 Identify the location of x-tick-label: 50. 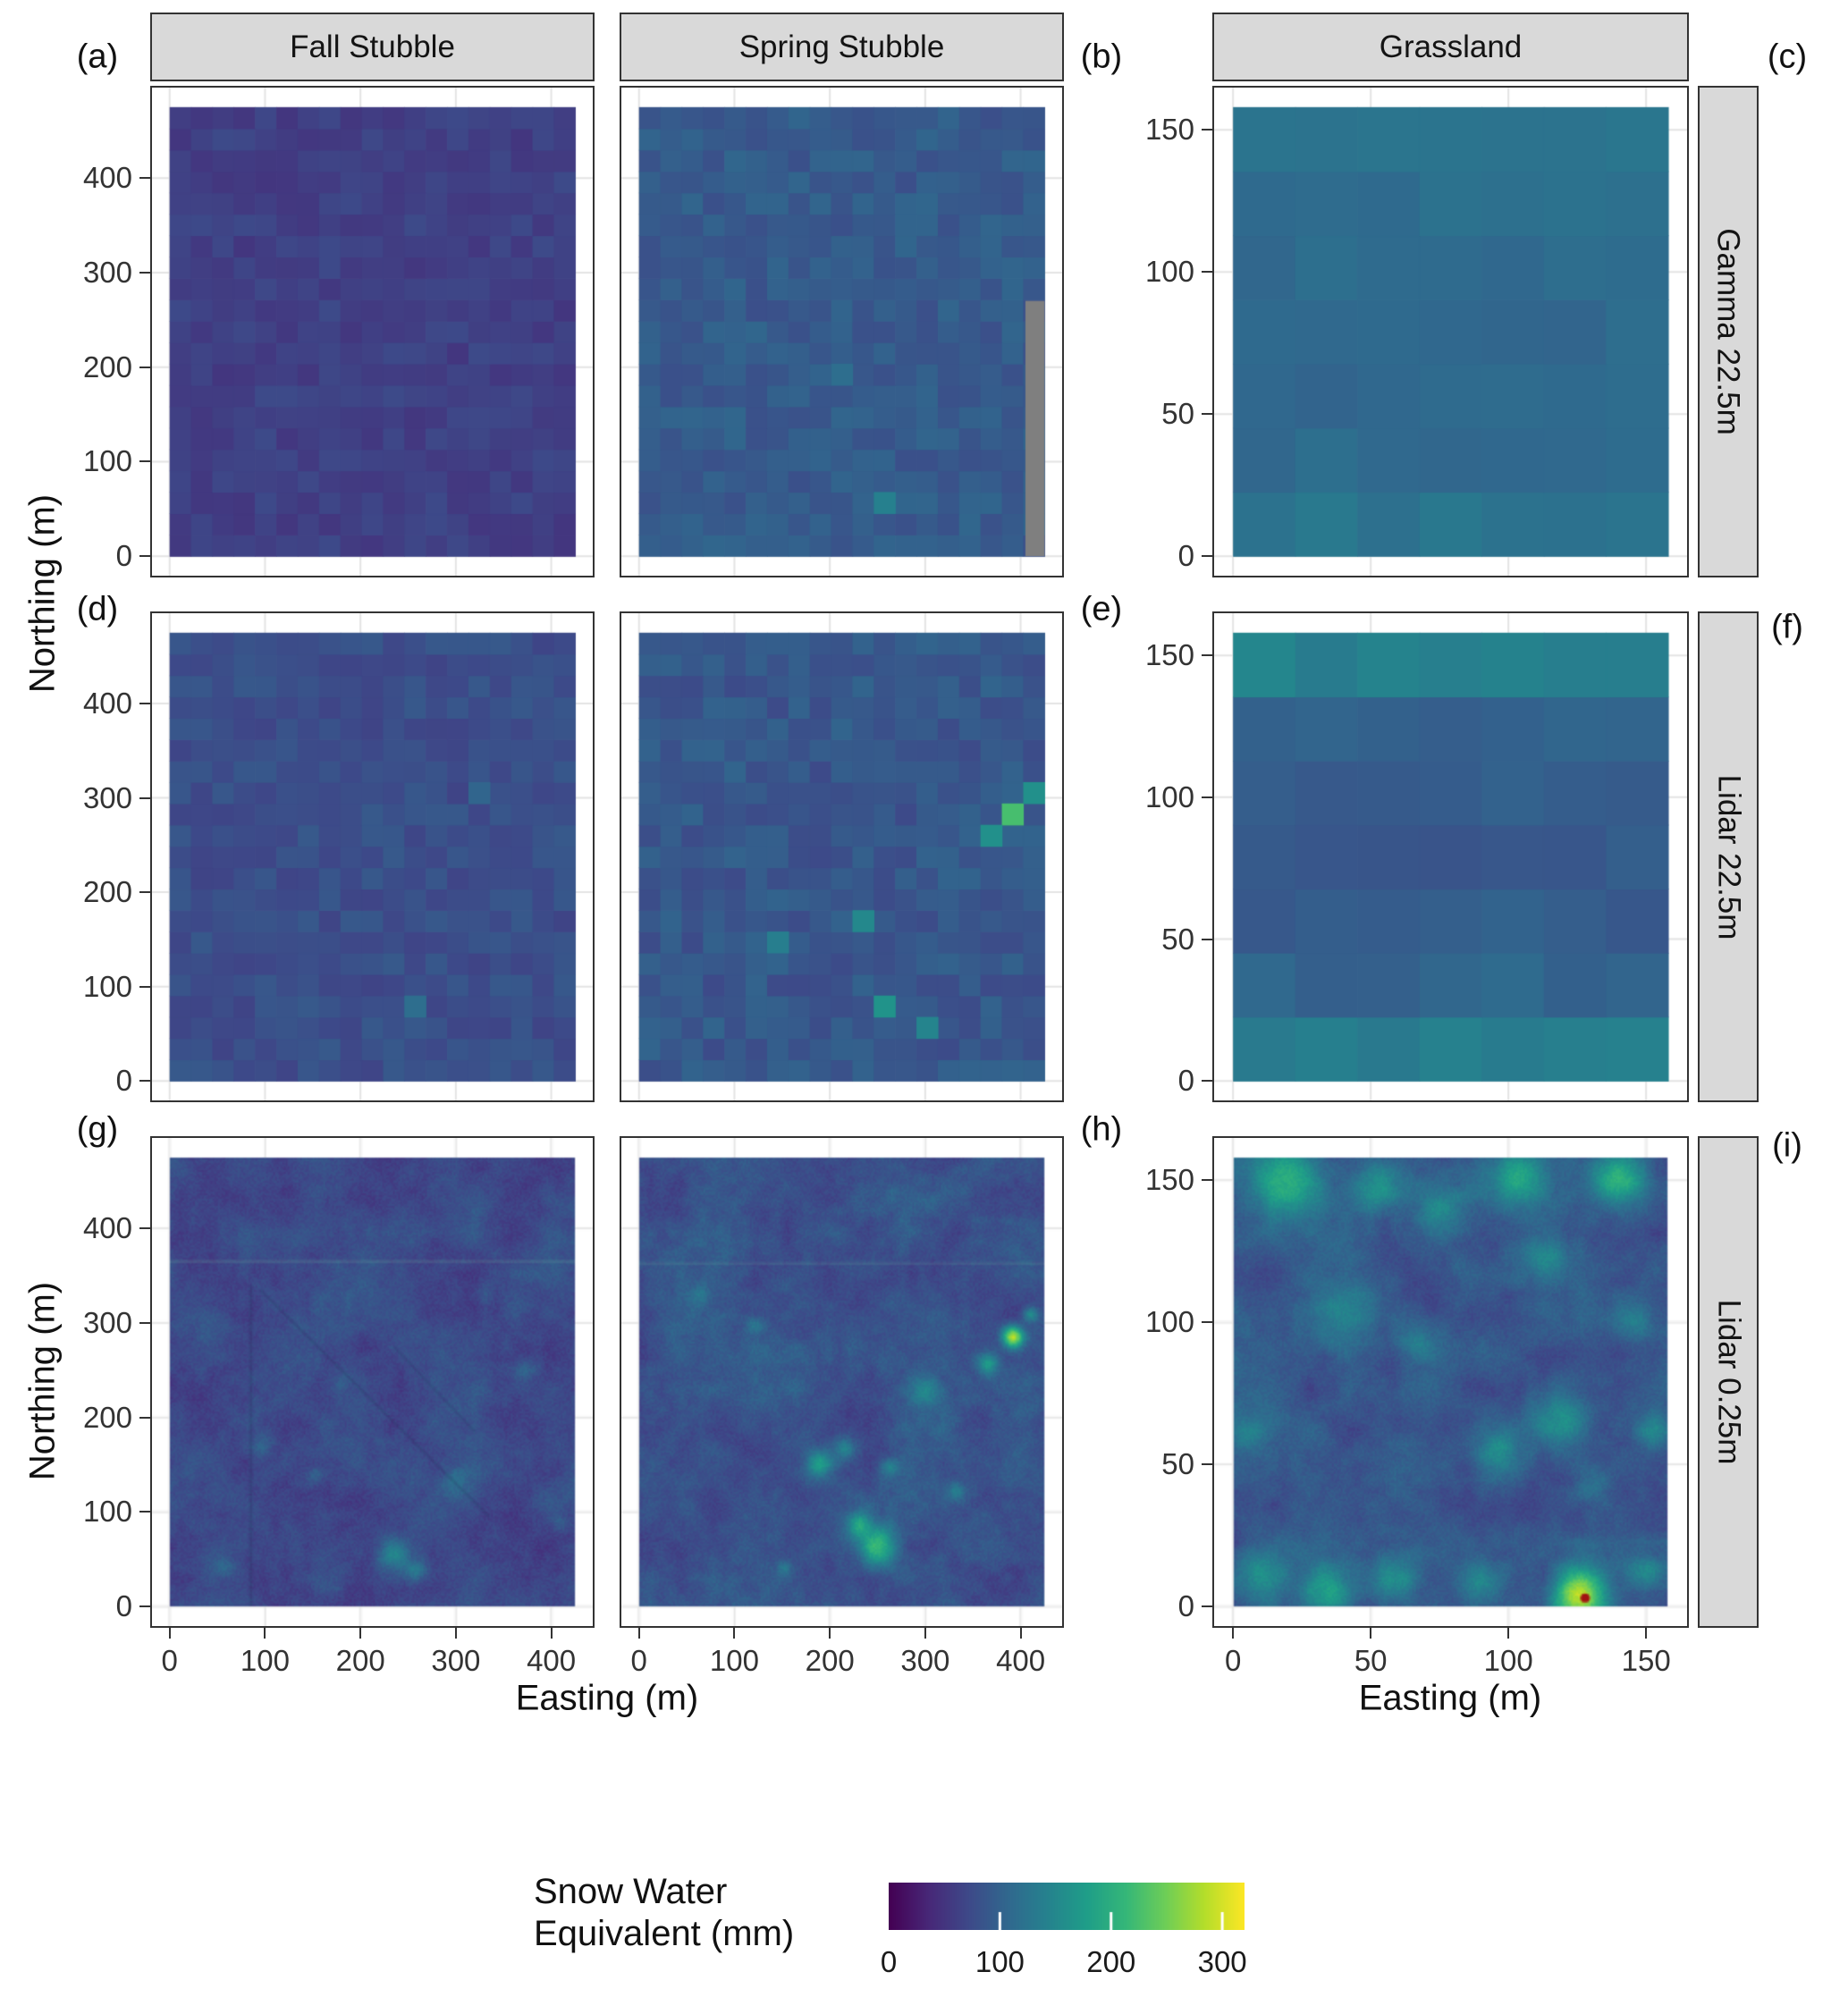
(1371, 1660).